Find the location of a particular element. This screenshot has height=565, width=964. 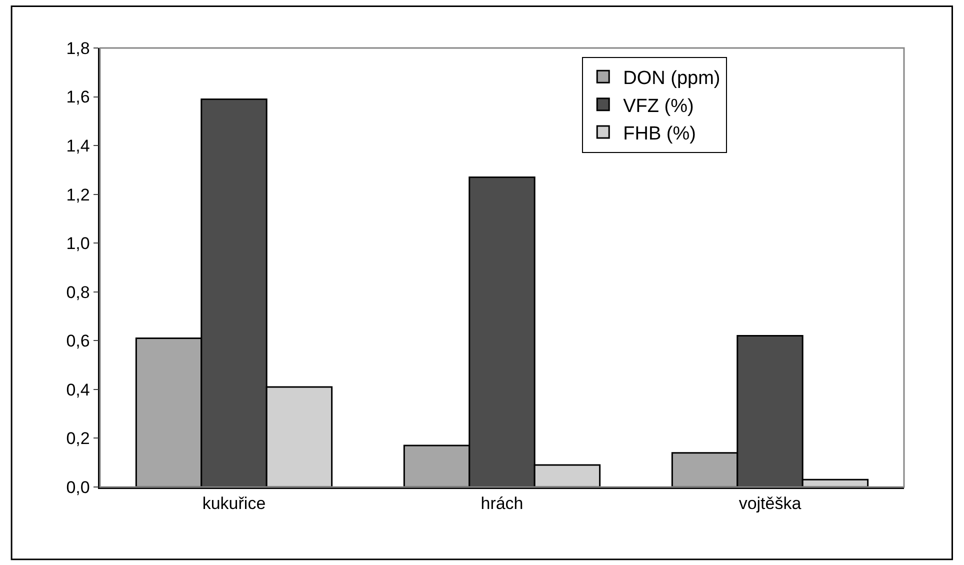

legend-label: VFZ (%) is located at coordinates (658, 106).